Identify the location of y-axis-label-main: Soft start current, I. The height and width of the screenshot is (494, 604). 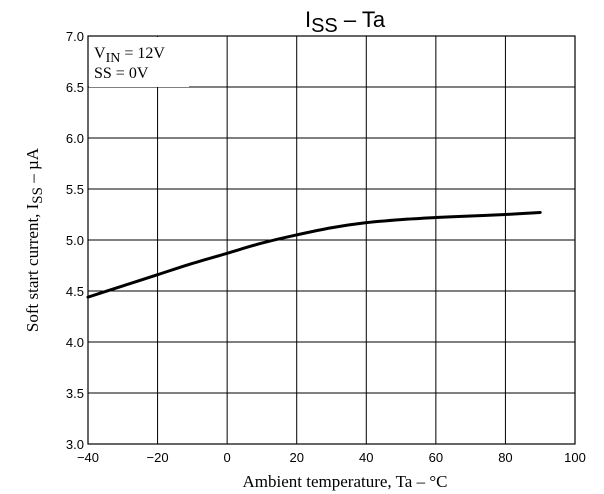
(32, 267).